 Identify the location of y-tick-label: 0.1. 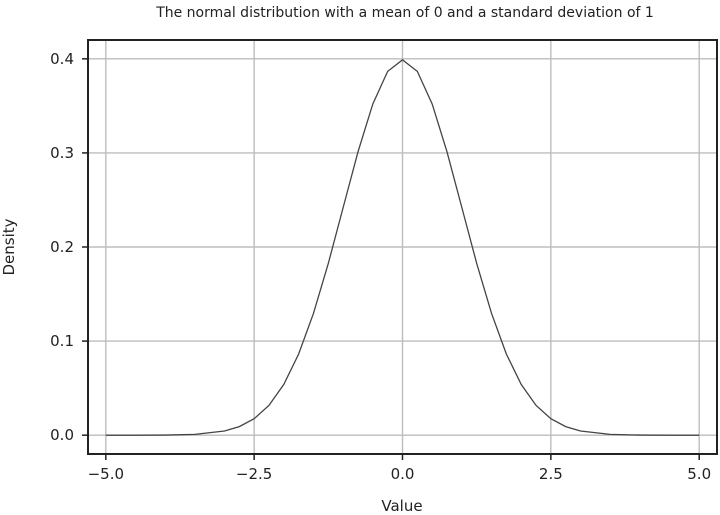
(62, 341).